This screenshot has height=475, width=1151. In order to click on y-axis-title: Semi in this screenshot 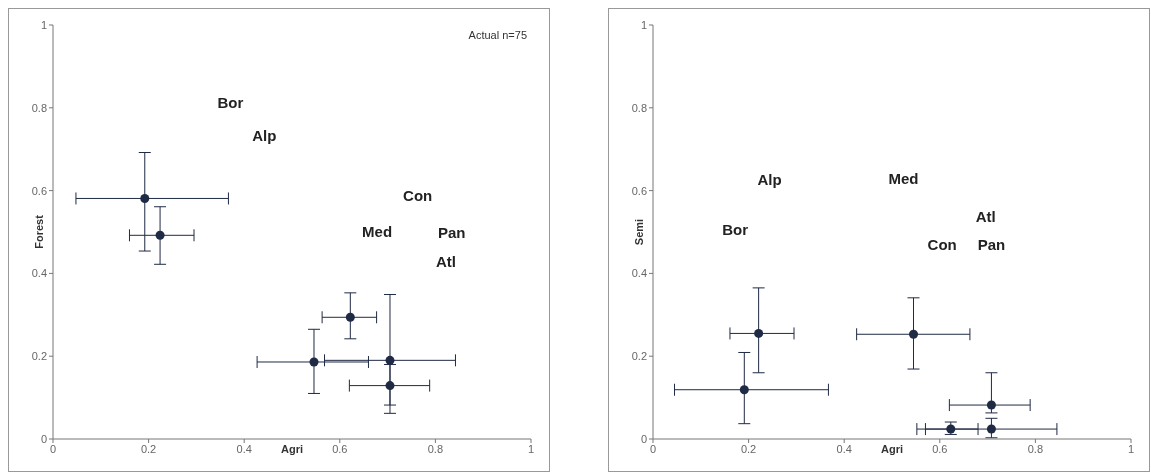, I will do `click(638, 232)`.